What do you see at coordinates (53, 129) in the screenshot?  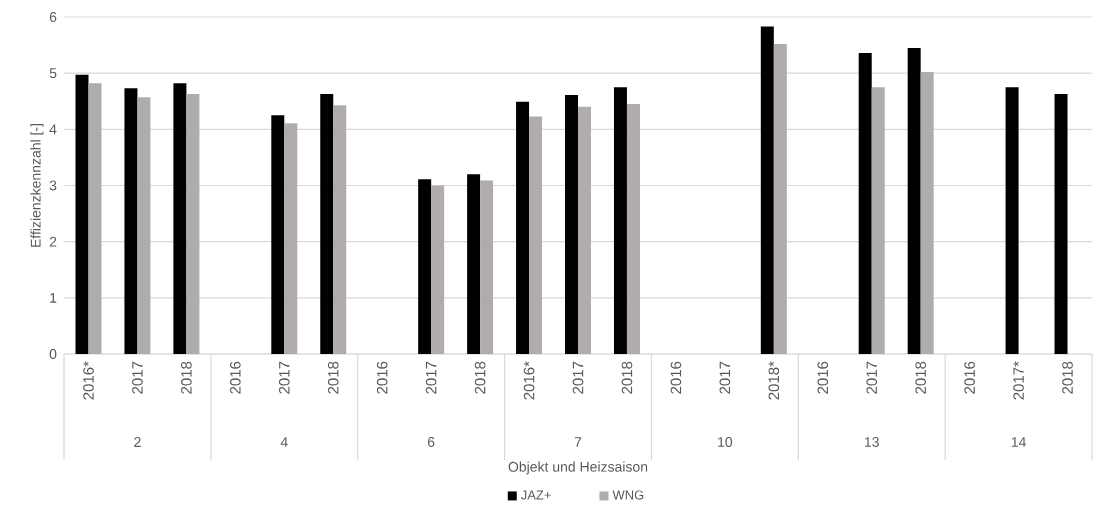 I see `y-tick-label: 4` at bounding box center [53, 129].